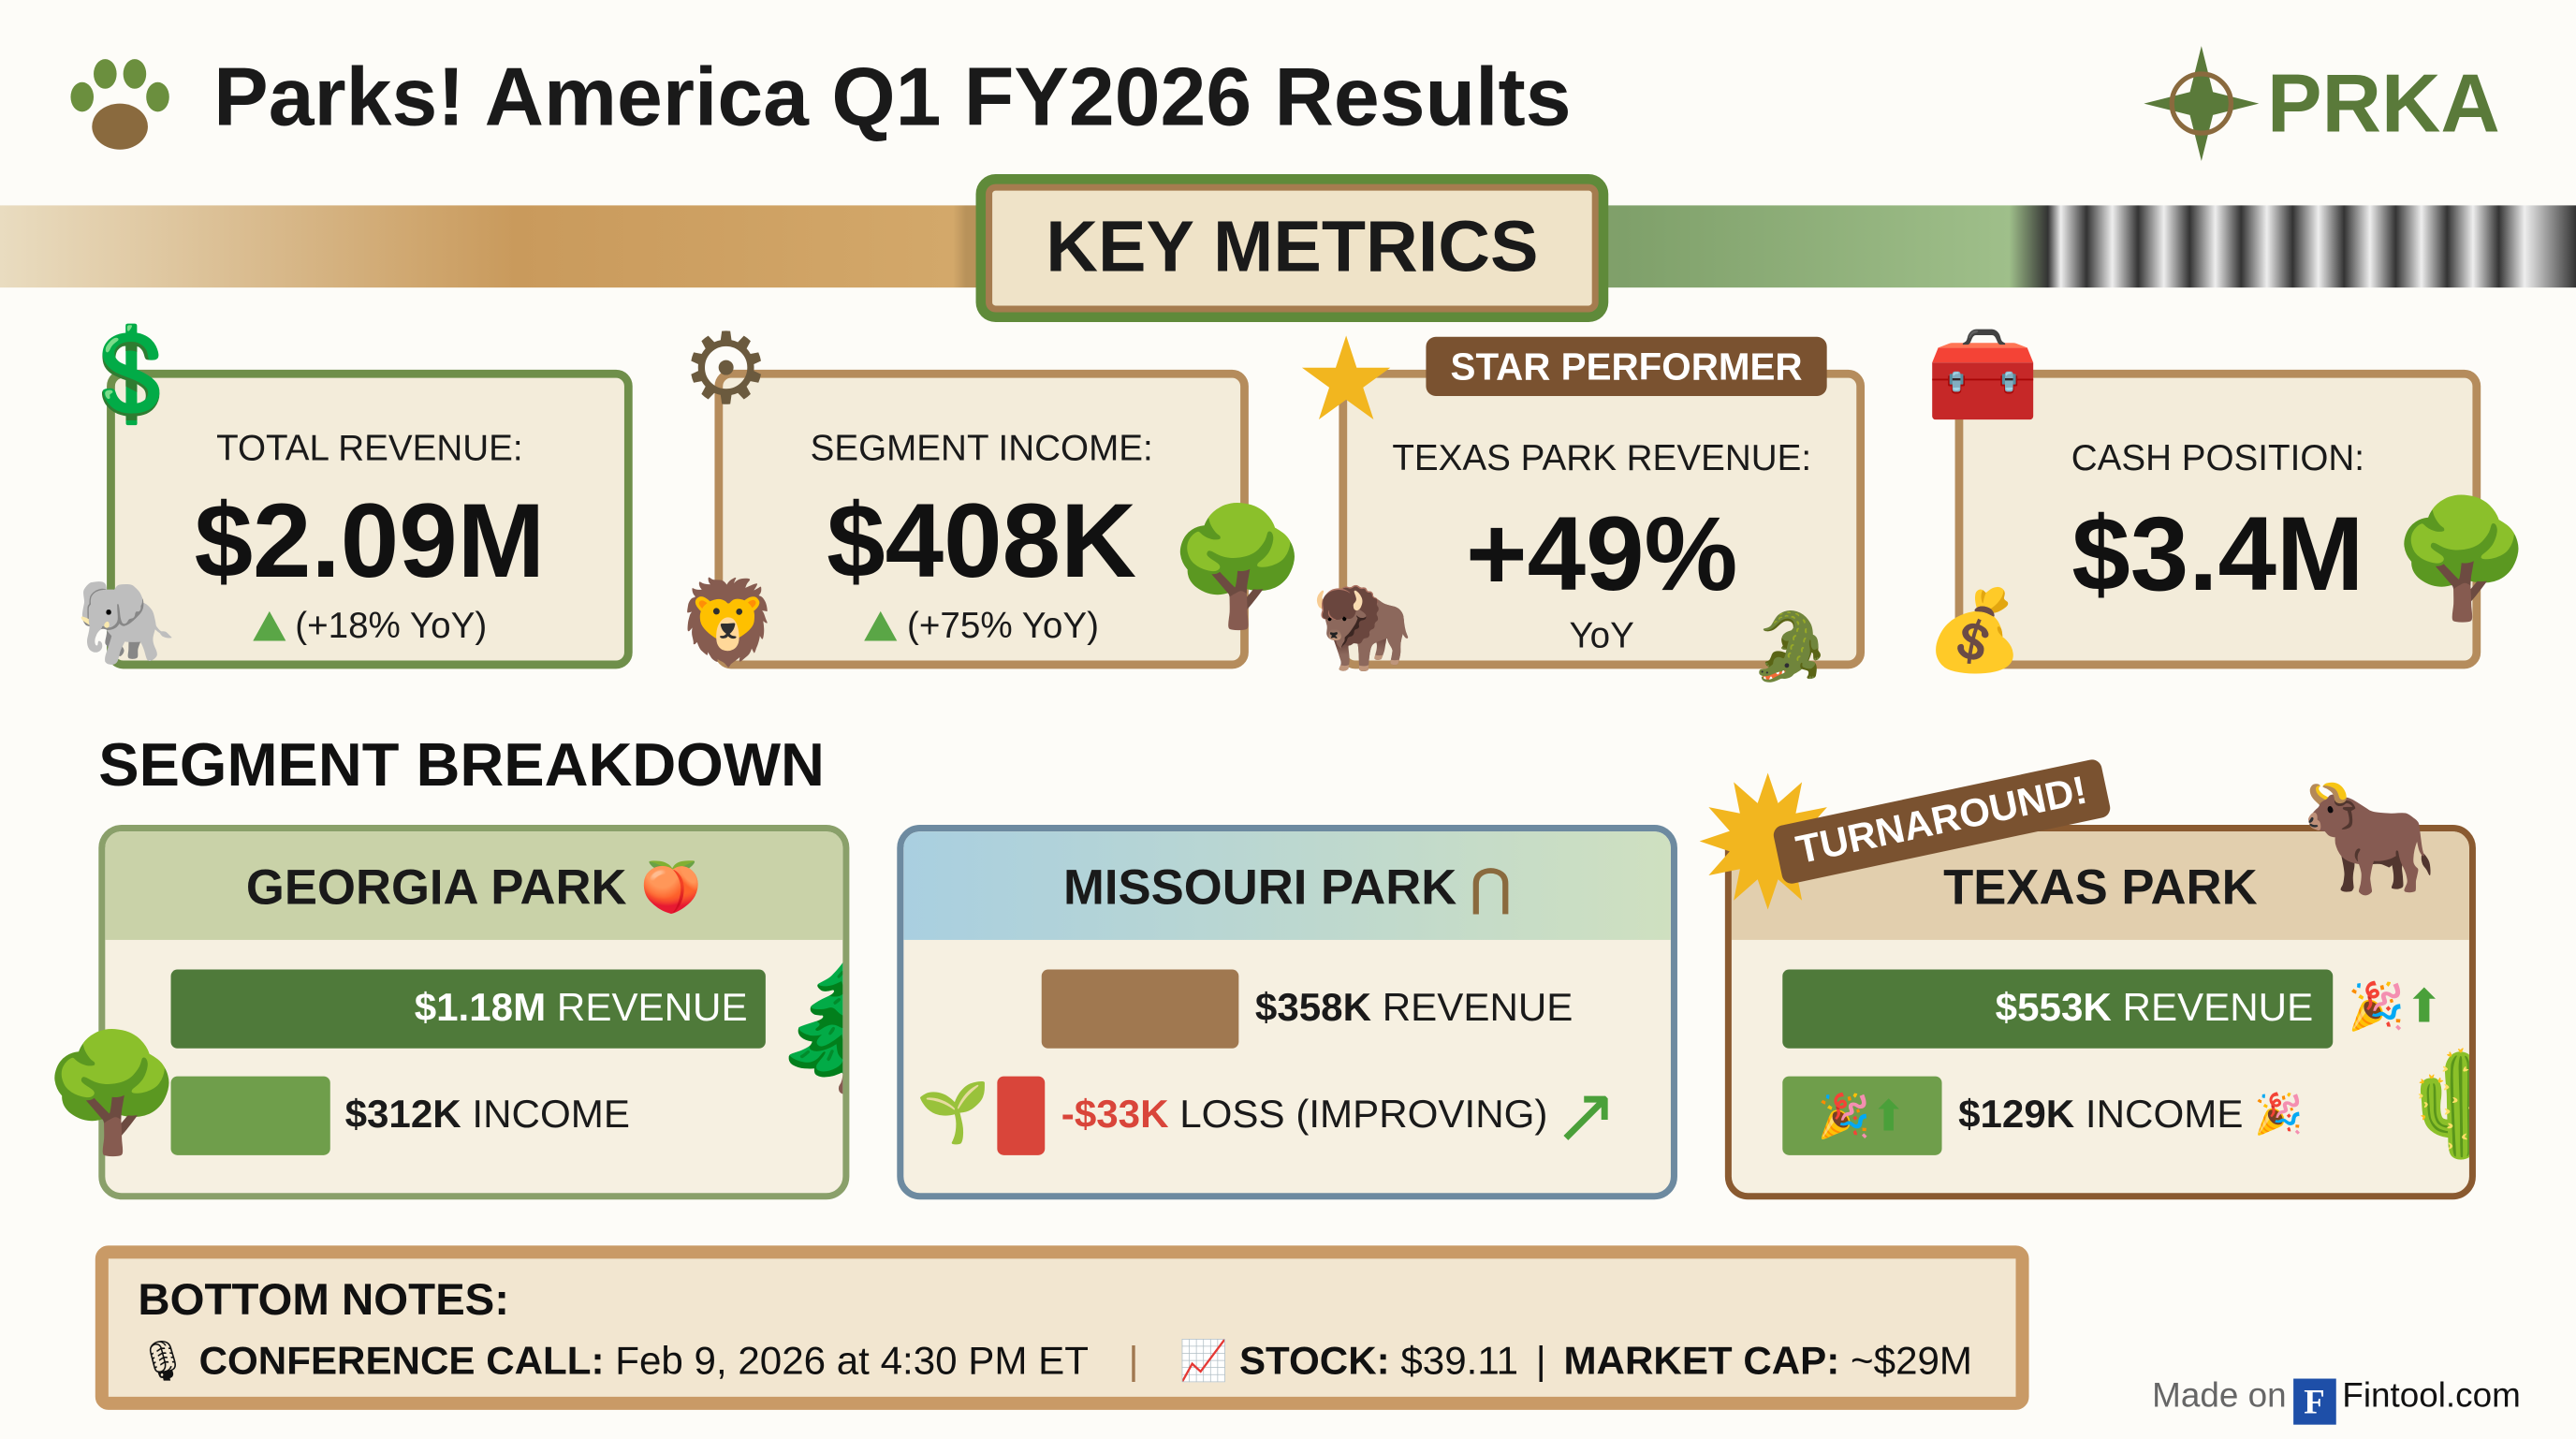 The image size is (2576, 1439). I want to click on star-performer-badge: STAR PERFORMER, so click(1626, 366).